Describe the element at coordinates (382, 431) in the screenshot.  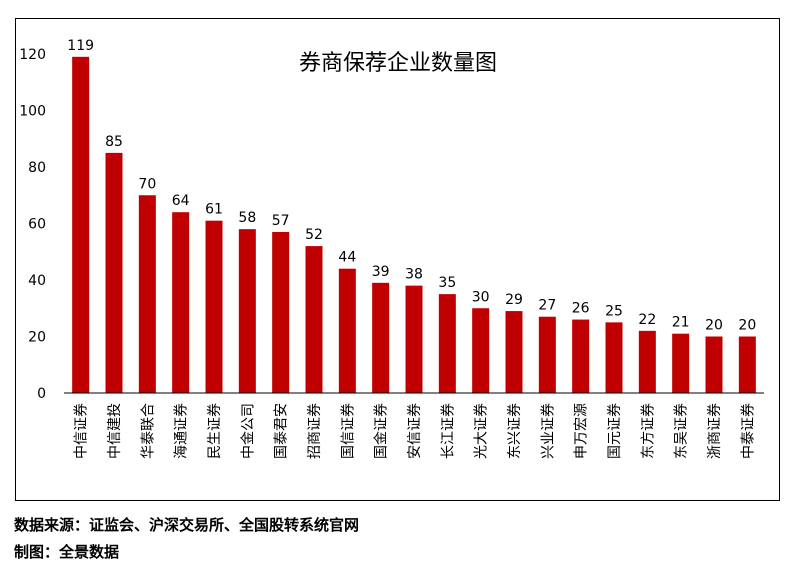
I see `x-tick-label: 国金证券` at that location.